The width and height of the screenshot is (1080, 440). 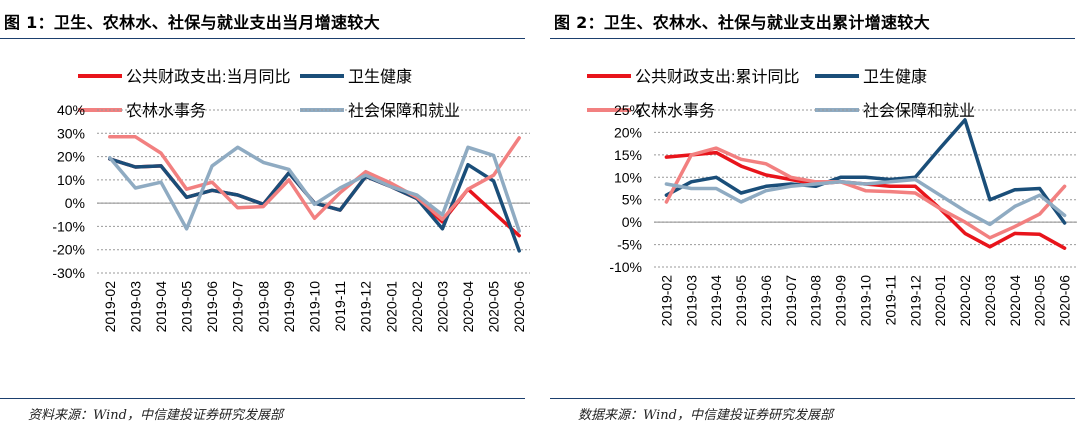 What do you see at coordinates (155, 415) in the screenshot?
I see `figure-1-source: 资料来源：Wind，中信建投证券研究发展部` at bounding box center [155, 415].